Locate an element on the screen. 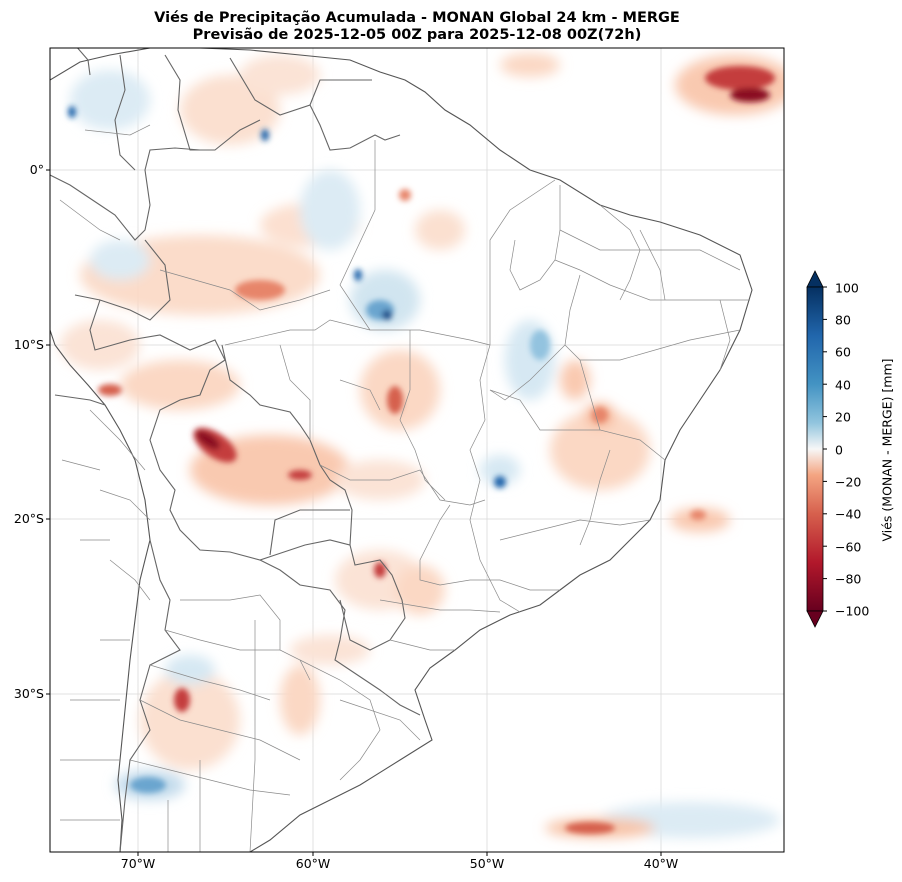 The image size is (902, 882). colorbar-tick-neg20: −20 is located at coordinates (848, 482).